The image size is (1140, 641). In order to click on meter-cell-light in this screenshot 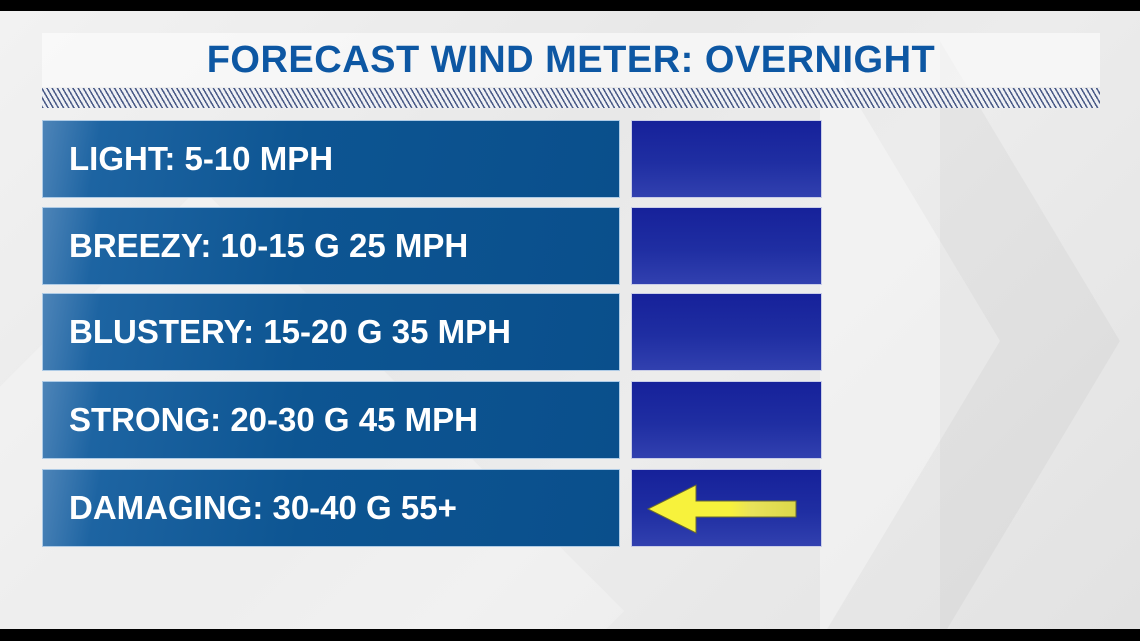, I will do `click(726, 159)`.